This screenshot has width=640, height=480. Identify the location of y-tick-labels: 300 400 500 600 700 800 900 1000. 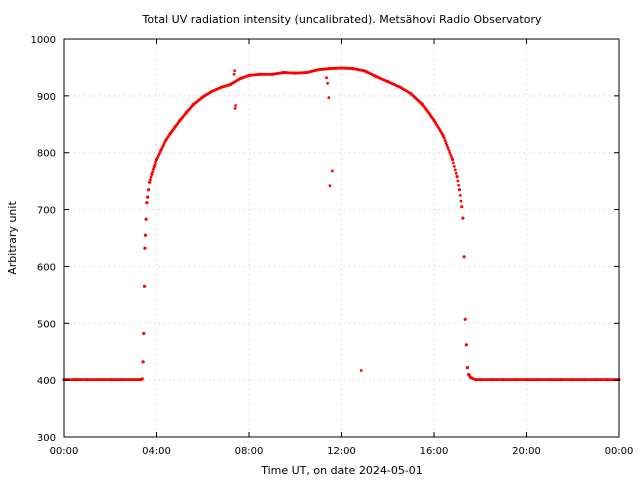
(43, 239).